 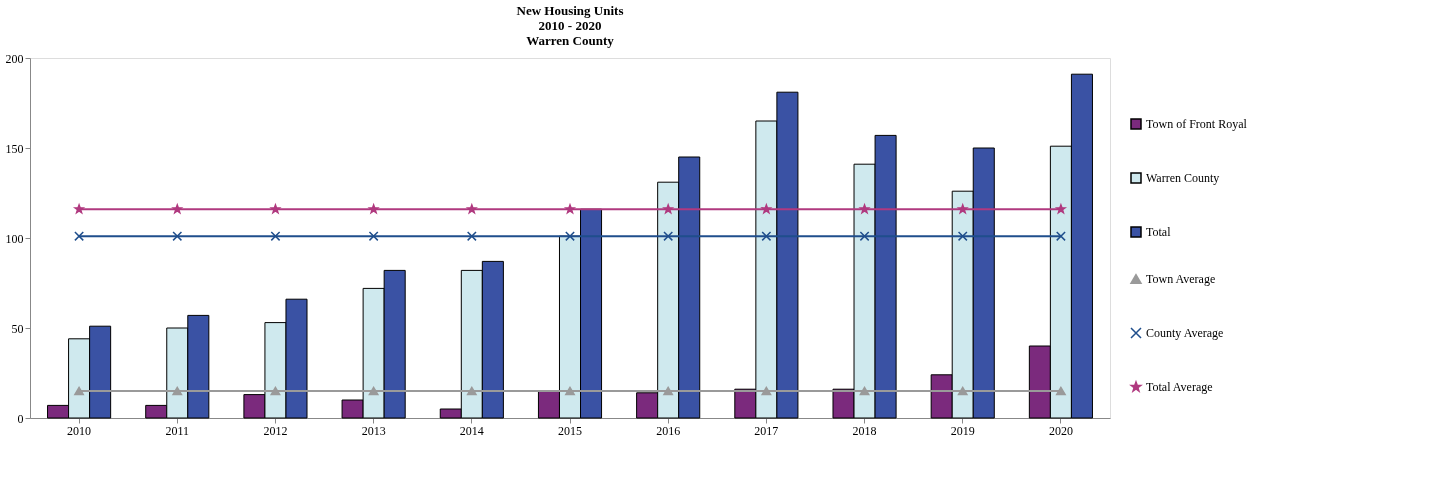 I want to click on legend-label: Town of Front Royal, so click(x=1197, y=124).